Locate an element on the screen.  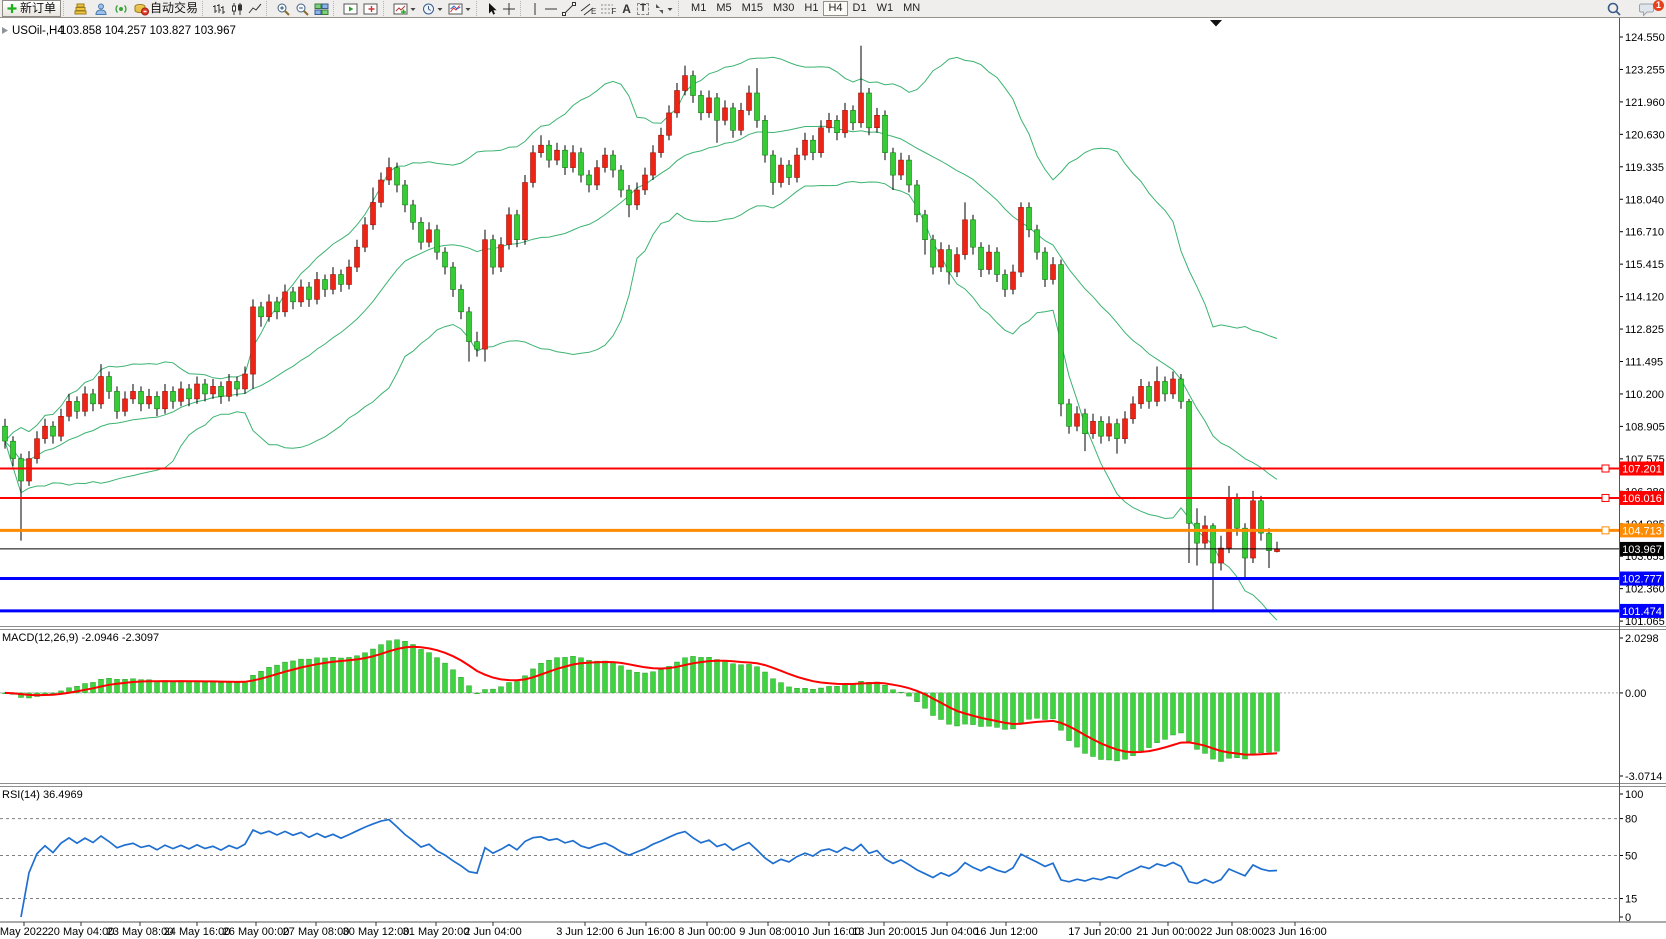
chart-shift-button is located at coordinates (371, 8).